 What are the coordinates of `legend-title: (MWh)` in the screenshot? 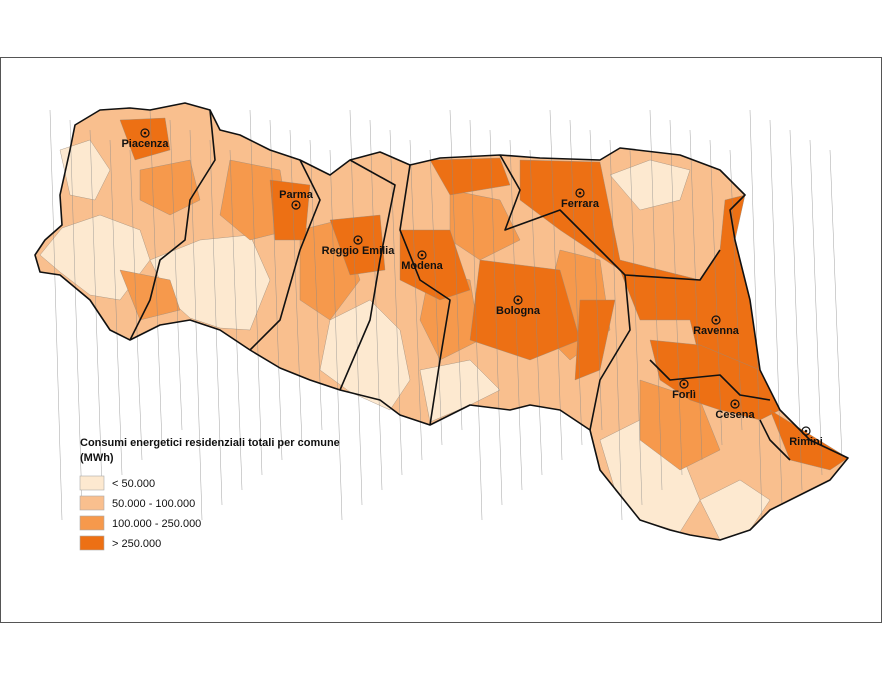 It's located at (97, 458).